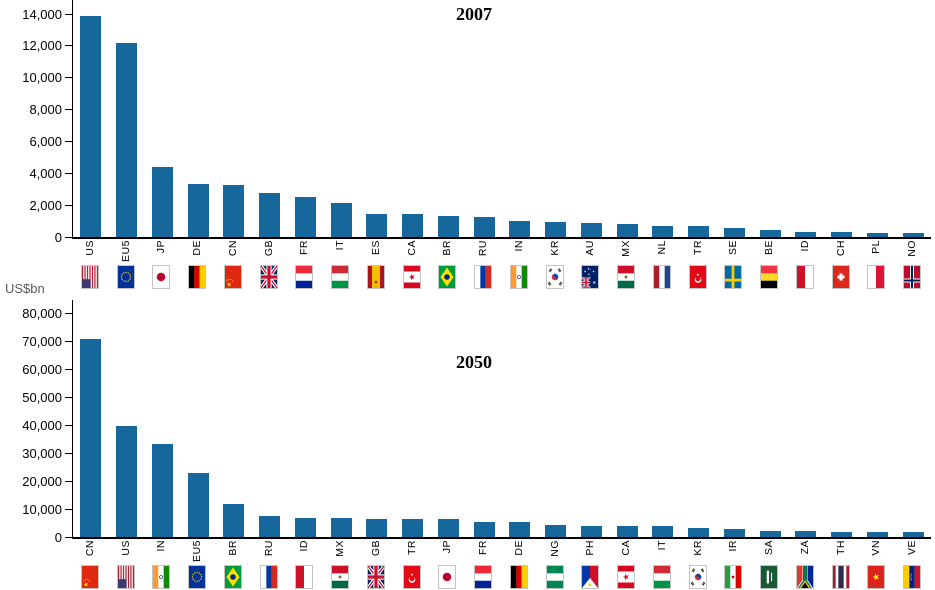  Describe the element at coordinates (591, 531) in the screenshot. I see `bar-PH` at that location.